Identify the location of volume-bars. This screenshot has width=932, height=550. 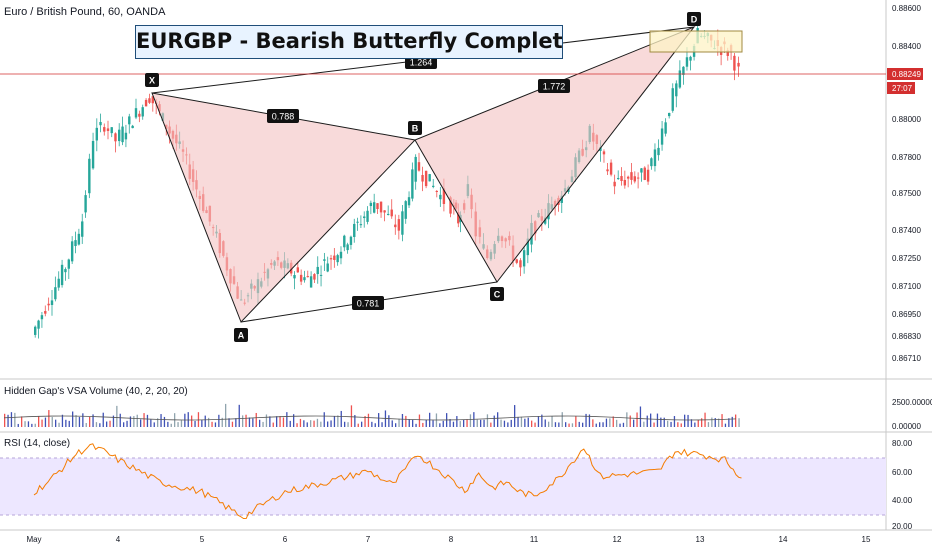
(371, 415).